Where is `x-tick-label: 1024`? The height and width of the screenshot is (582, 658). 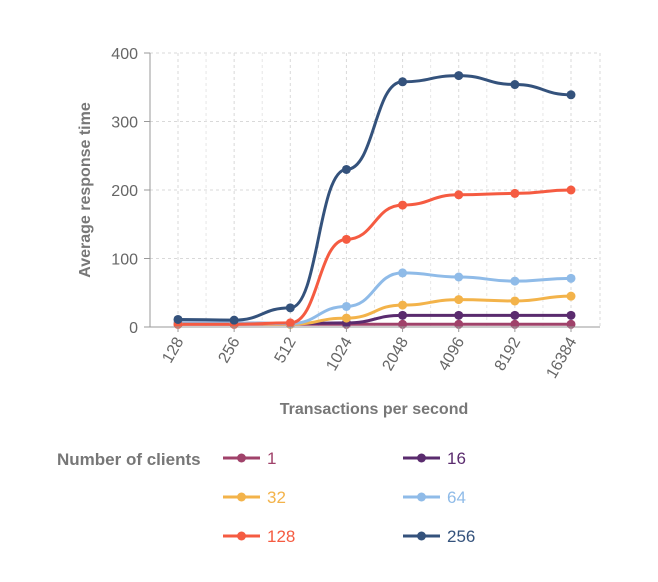 x-tick-label: 1024 is located at coordinates (339, 353).